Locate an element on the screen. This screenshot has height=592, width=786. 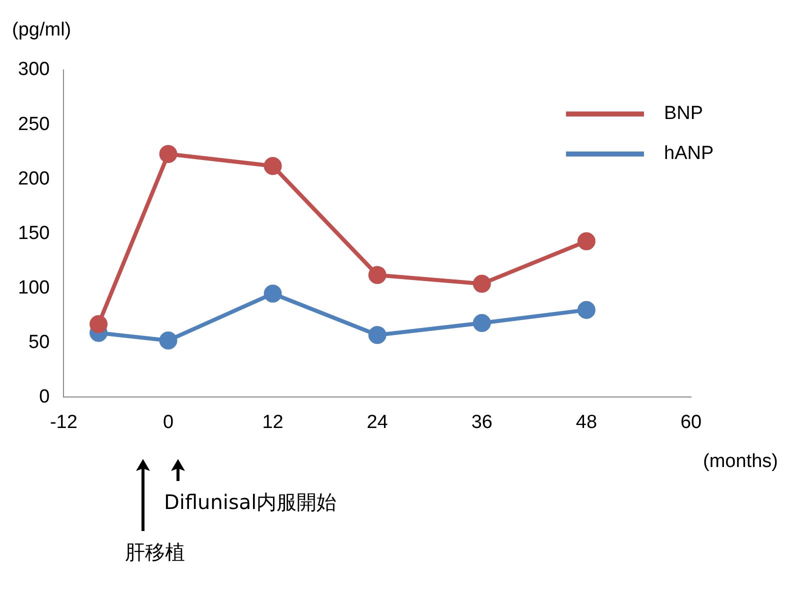
x-axis-title: (months) is located at coordinates (740, 461).